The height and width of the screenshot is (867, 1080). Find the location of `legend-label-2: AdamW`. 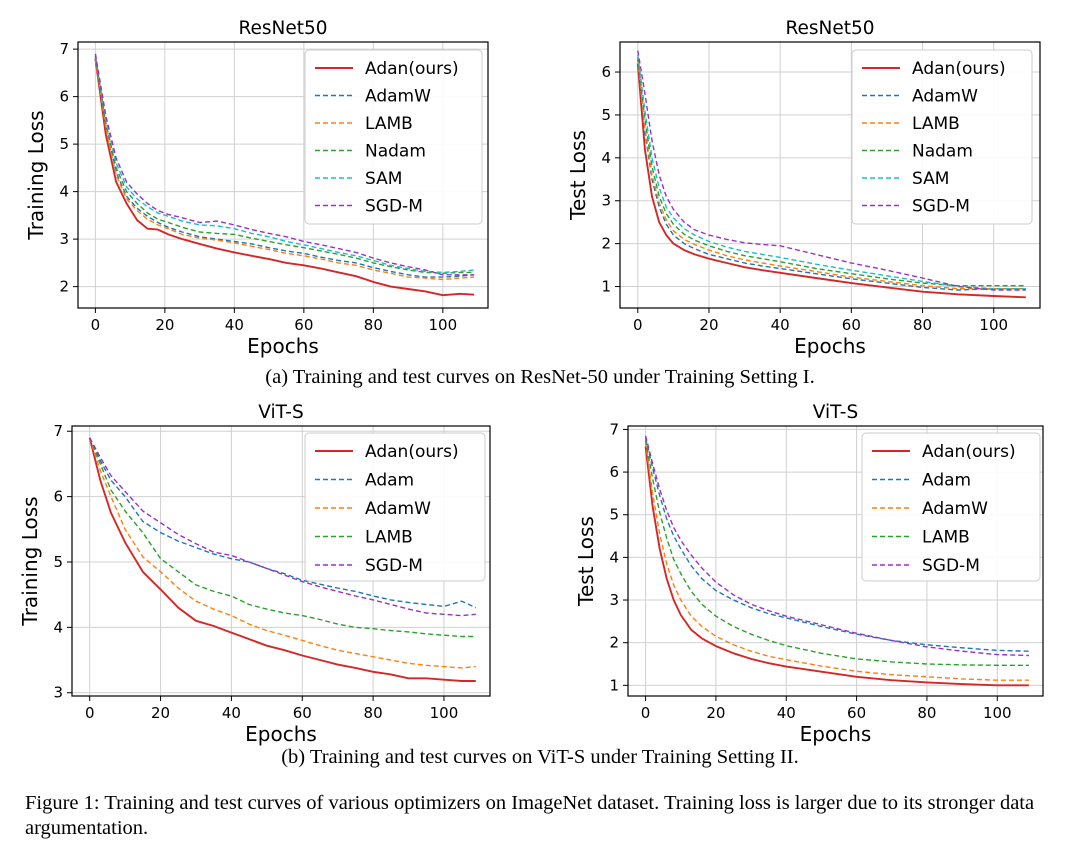

legend-label-2: AdamW is located at coordinates (955, 509).